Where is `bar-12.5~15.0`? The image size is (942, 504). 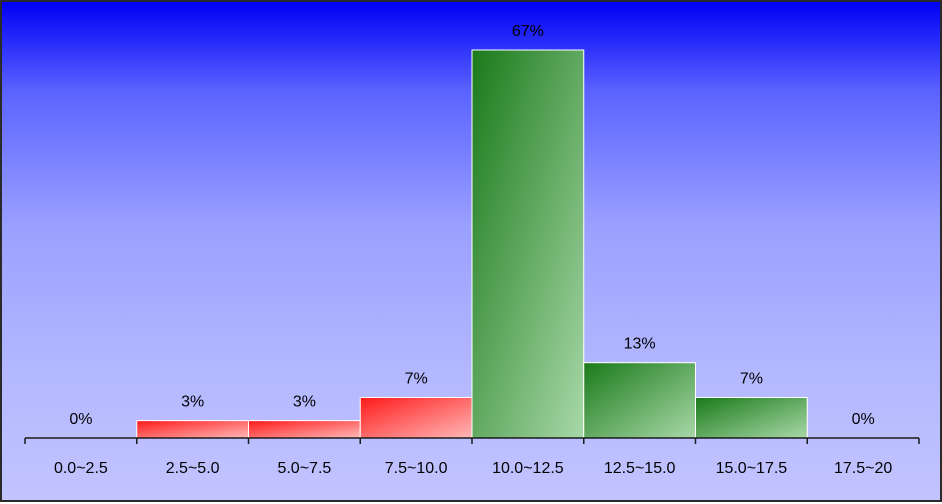 bar-12.5~15.0 is located at coordinates (639, 400).